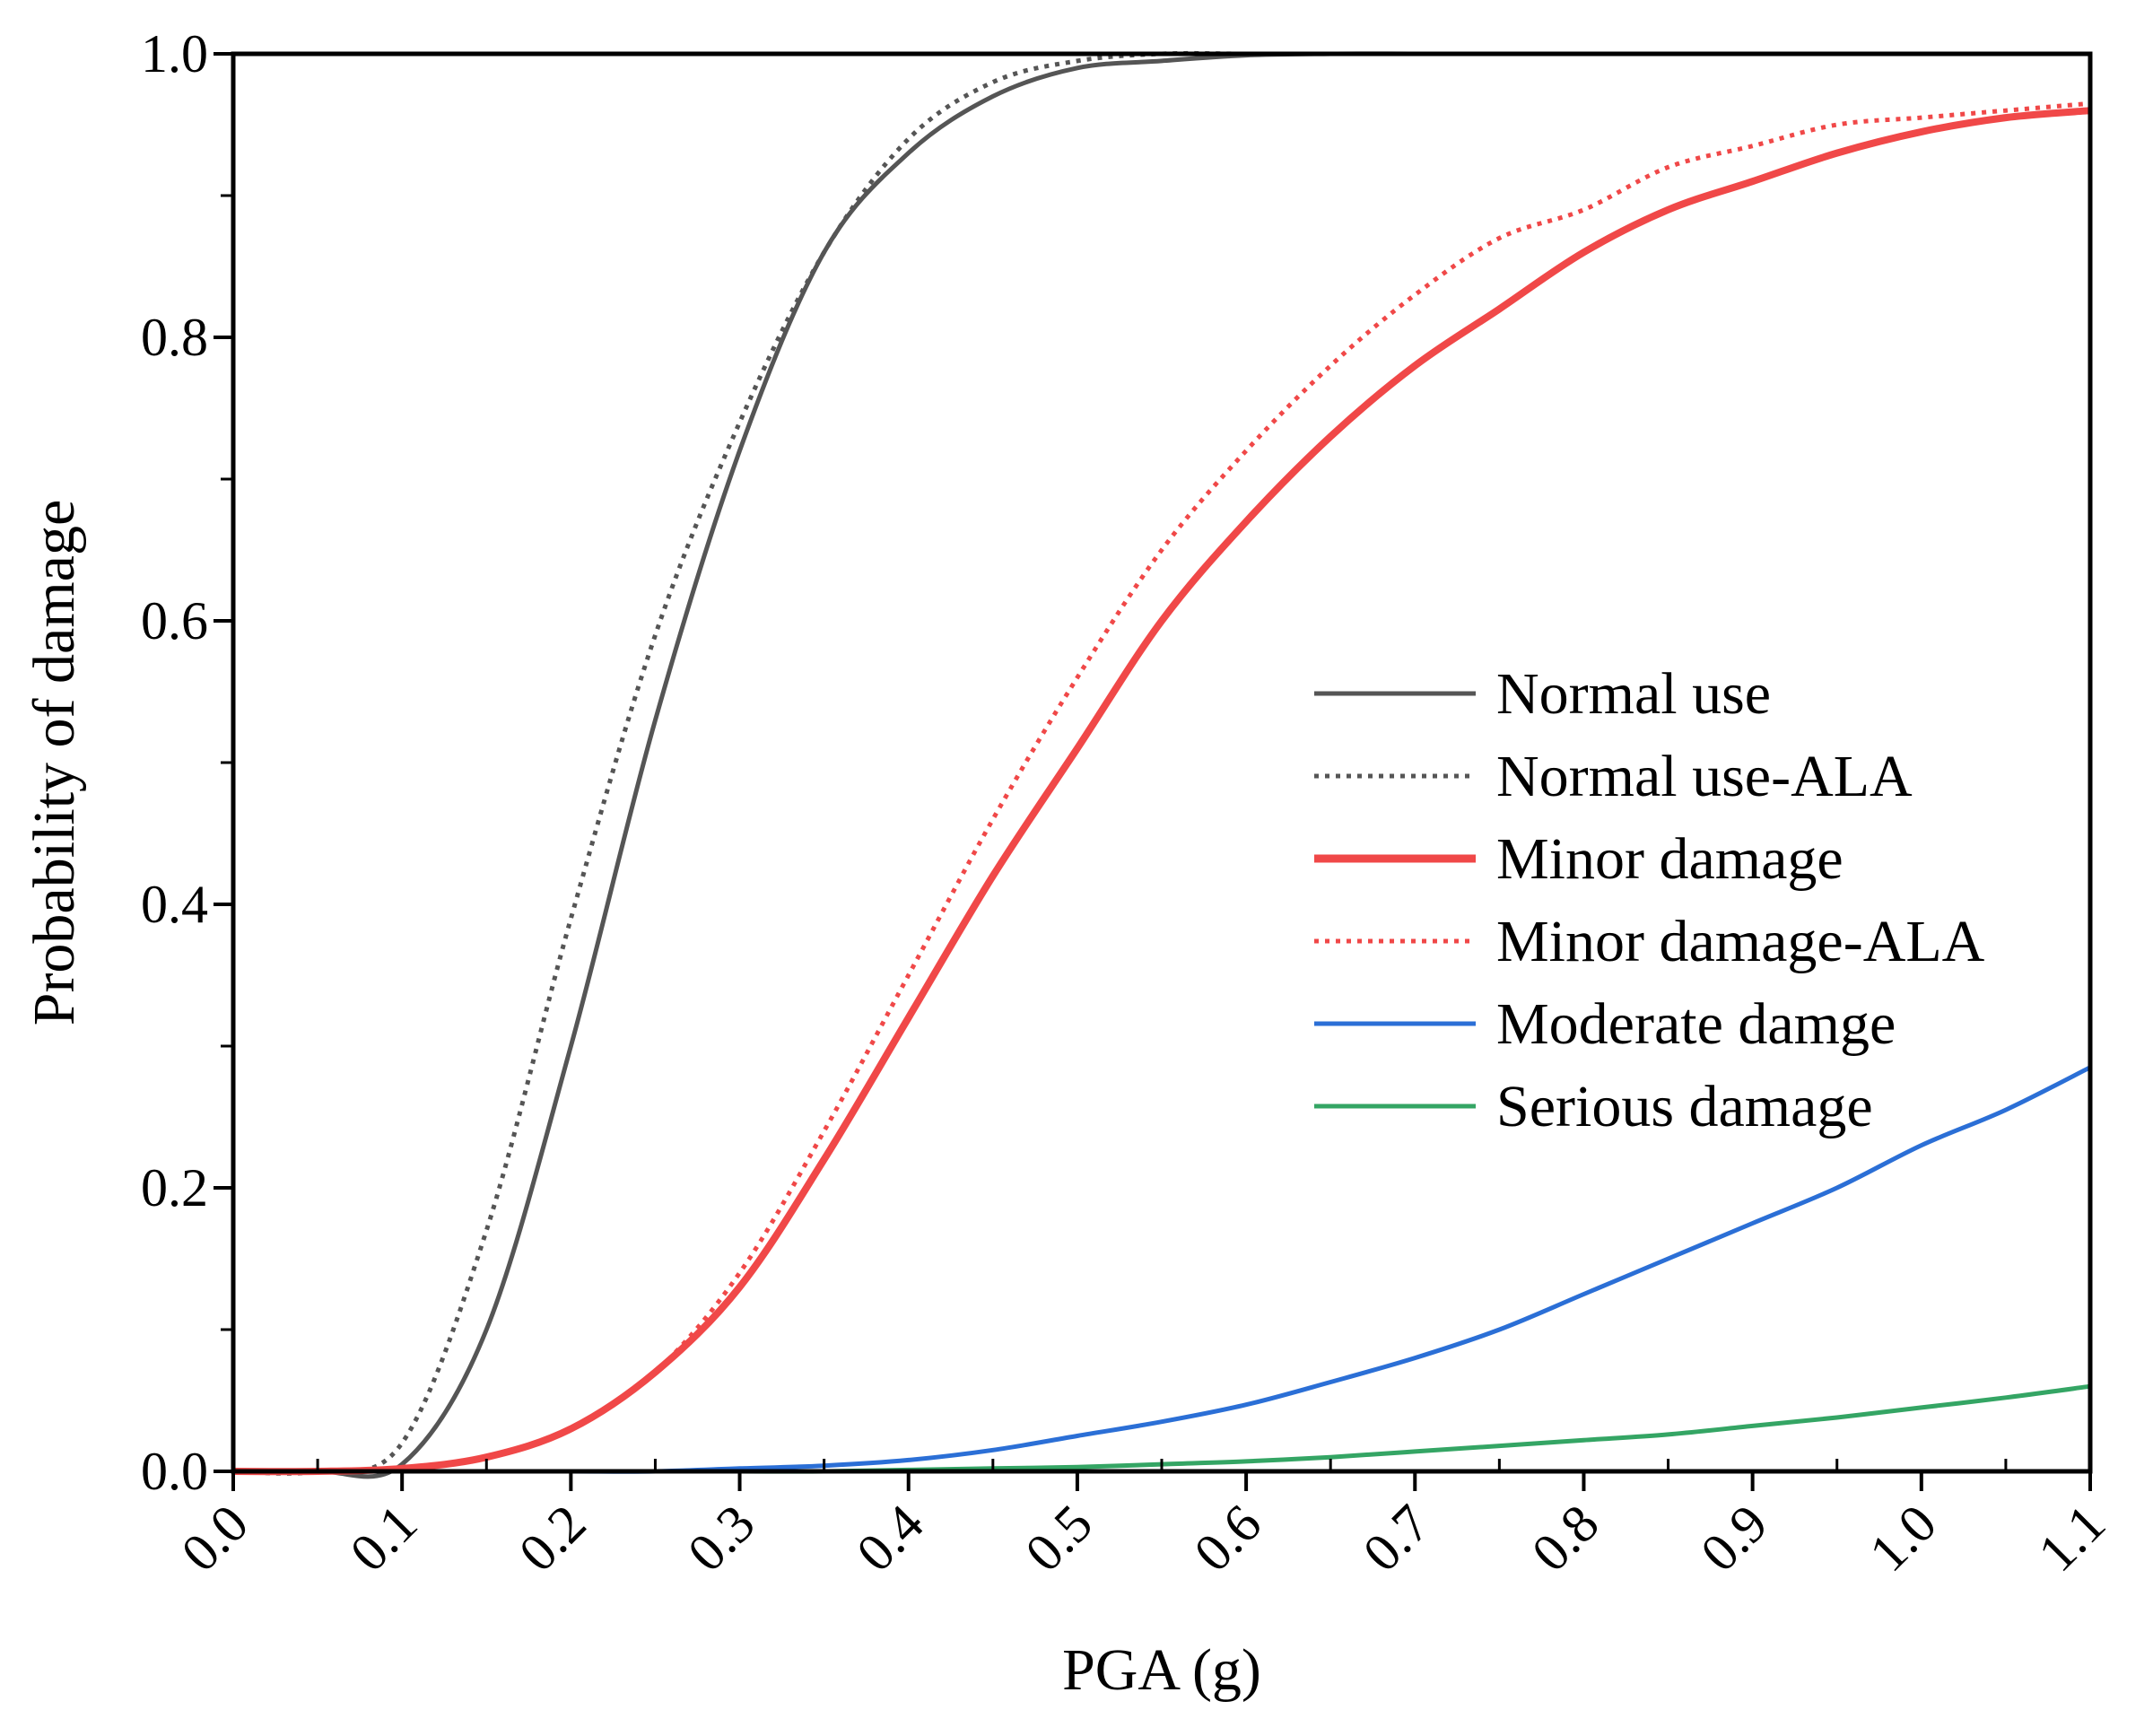 The image size is (2153, 1736). Describe the element at coordinates (552, 1538) in the screenshot. I see `x-tick-label: 0.2` at that location.